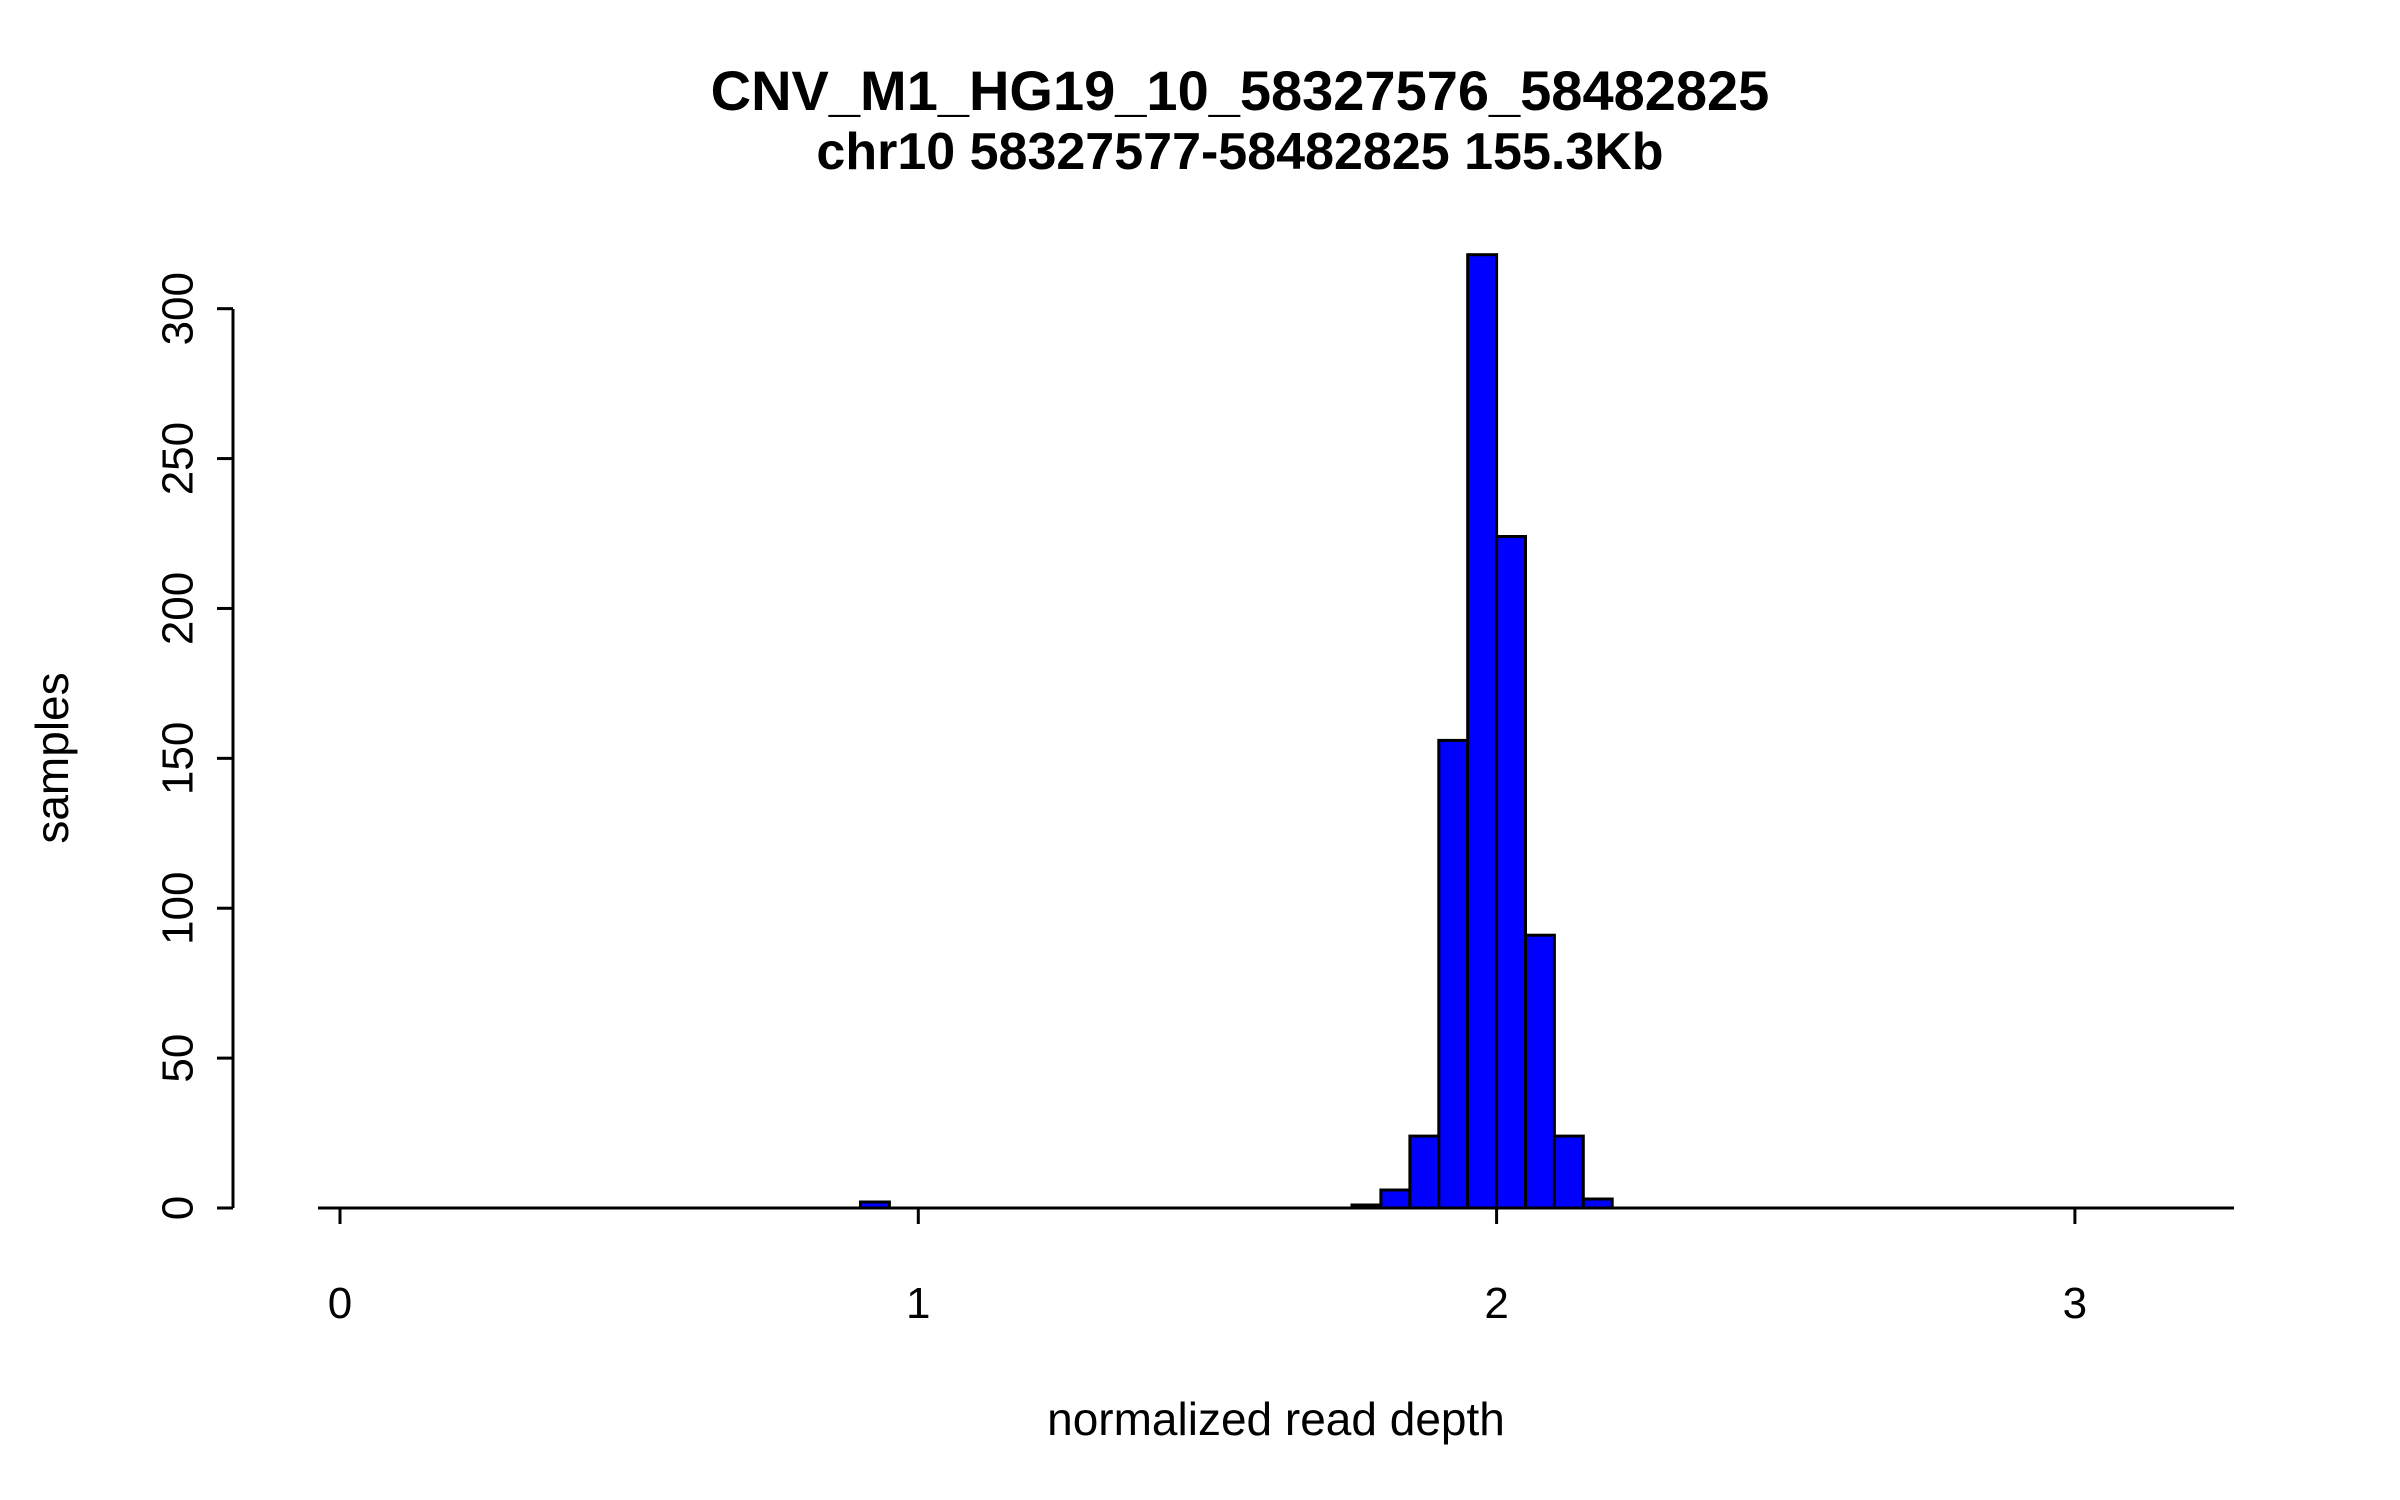  I want to click on plot-subtitle: chr10 58327577-58482825 155.3Kb, so click(1240, 152).